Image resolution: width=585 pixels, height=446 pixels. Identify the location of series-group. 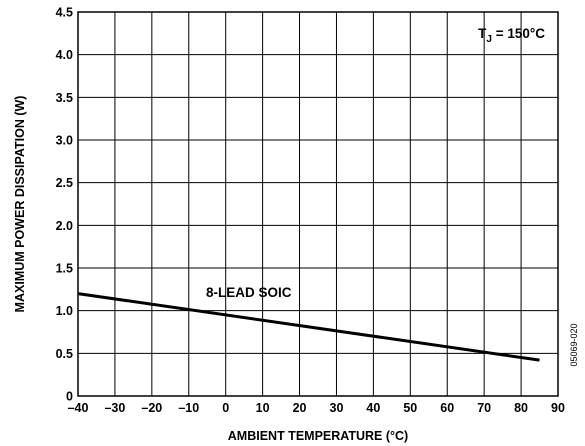
(308, 327).